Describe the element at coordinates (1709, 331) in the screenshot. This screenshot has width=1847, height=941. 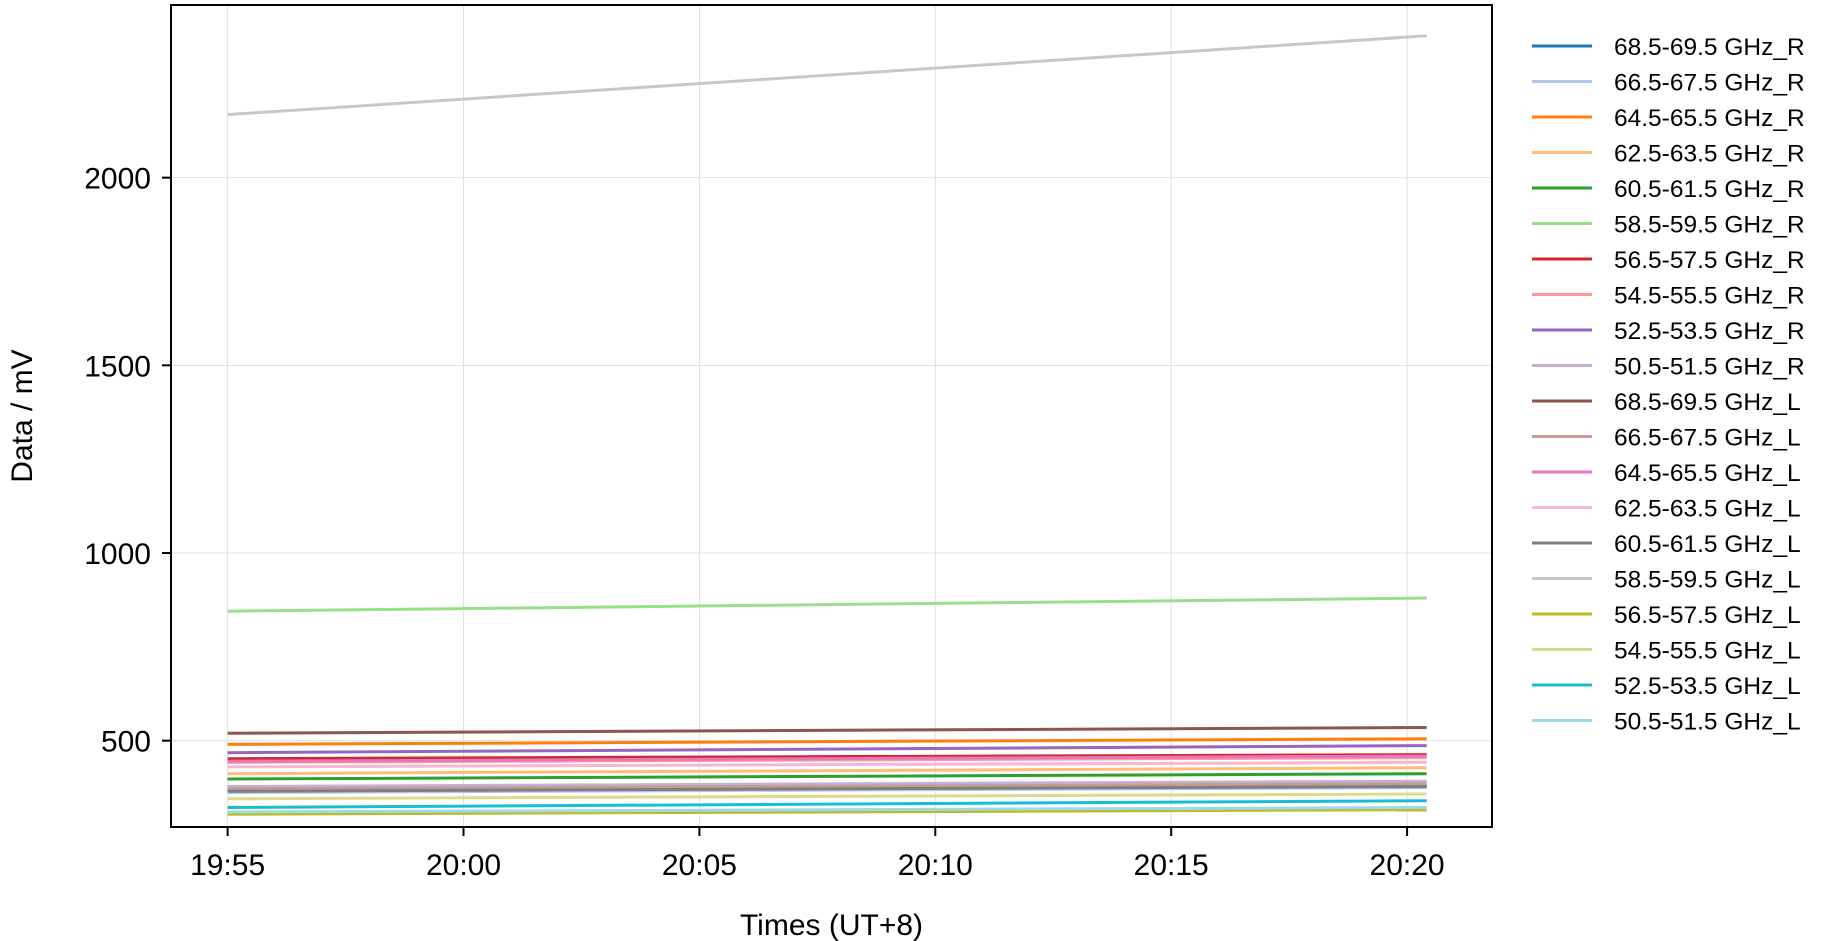
I see `legend-label: 52.5-53.5 GHz_R` at that location.